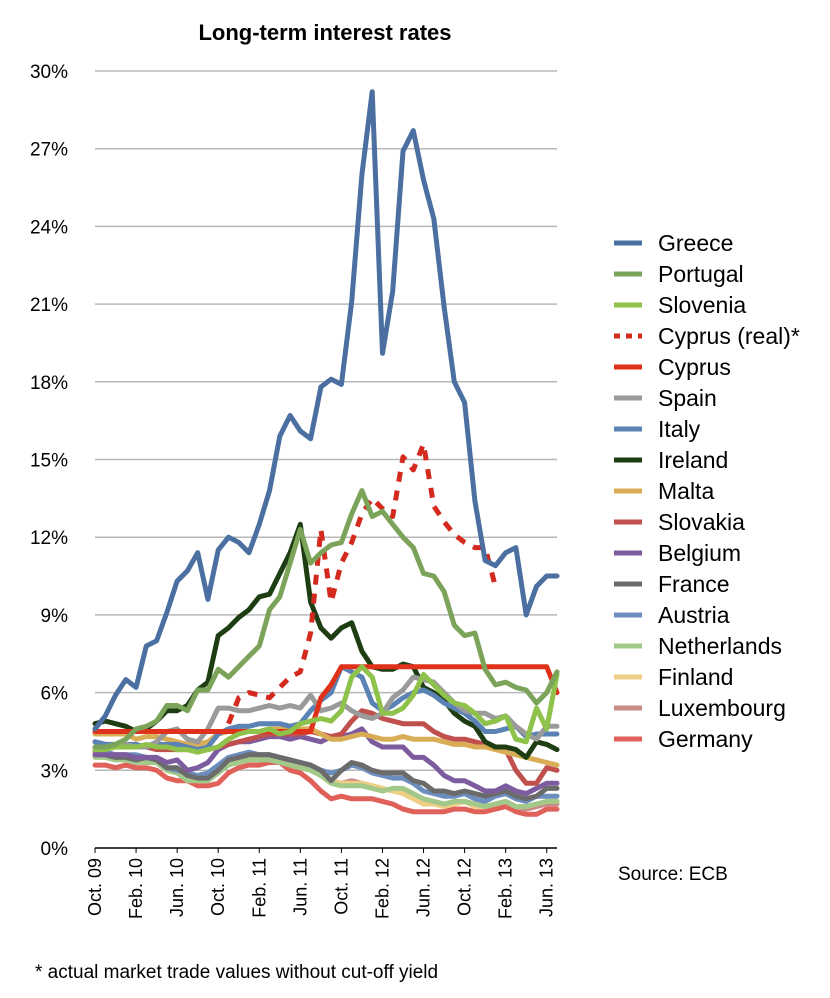 This screenshot has width=830, height=998. Describe the element at coordinates (547, 887) in the screenshot. I see `x-tick-label: Jun. 13` at that location.